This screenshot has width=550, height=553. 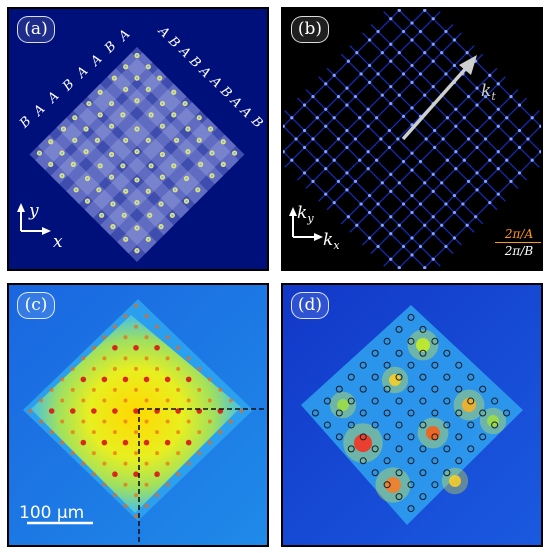 I want to click on hot-spot, so click(x=455, y=481).